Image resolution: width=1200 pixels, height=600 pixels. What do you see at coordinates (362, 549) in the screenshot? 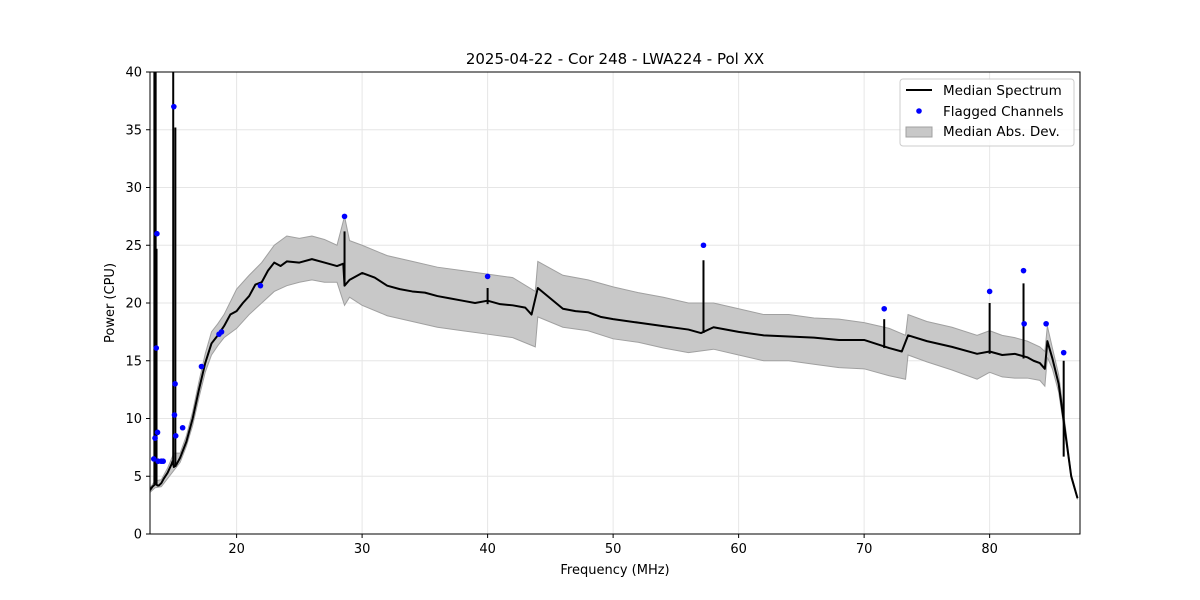
I see `x-tick-label: 30` at bounding box center [362, 549].